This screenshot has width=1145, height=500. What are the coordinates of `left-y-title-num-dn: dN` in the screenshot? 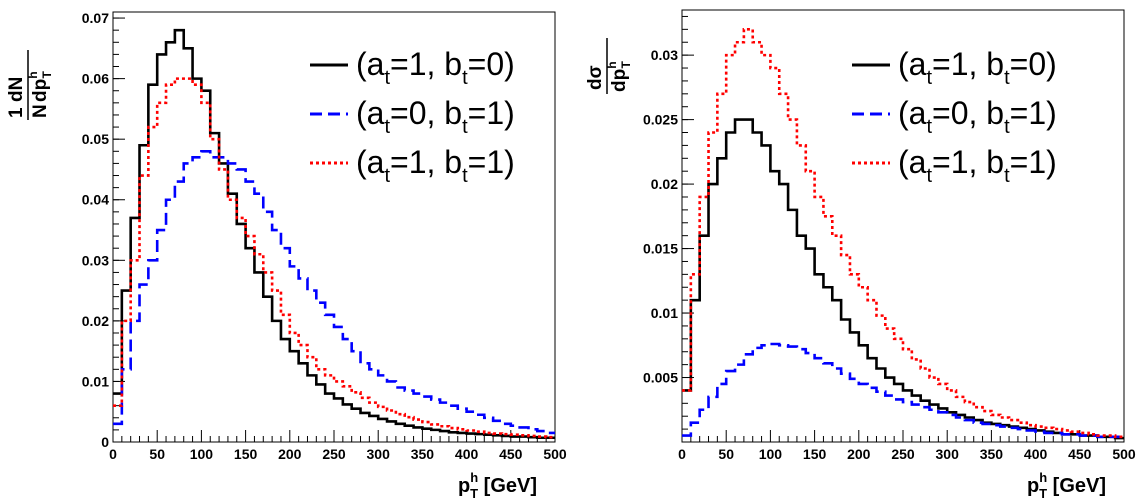 It's located at (16, 89).